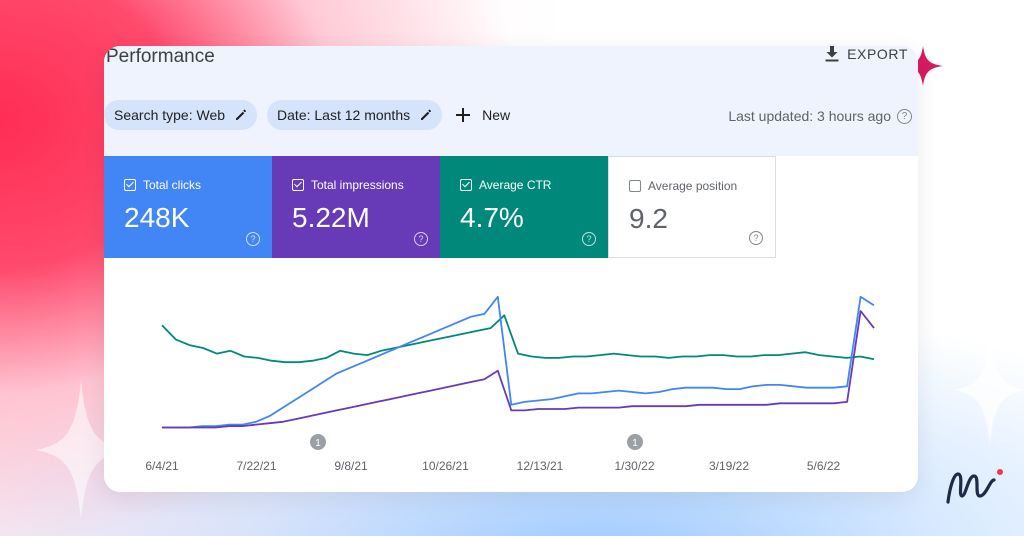 The image size is (1024, 536). What do you see at coordinates (492, 217) in the screenshot?
I see `metric-value: 4.7%` at bounding box center [492, 217].